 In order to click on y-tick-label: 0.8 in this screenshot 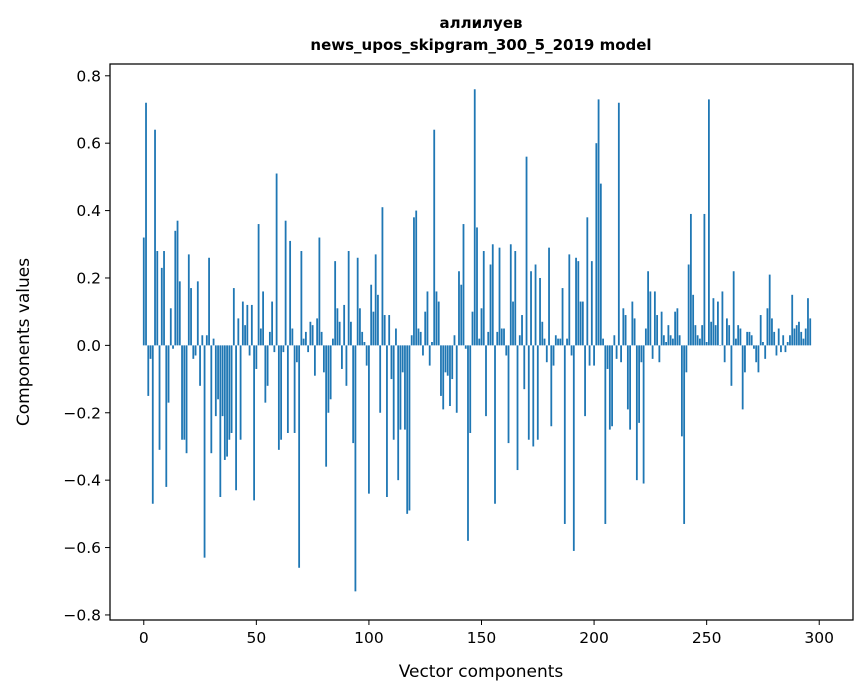, I will do `click(88, 76)`.